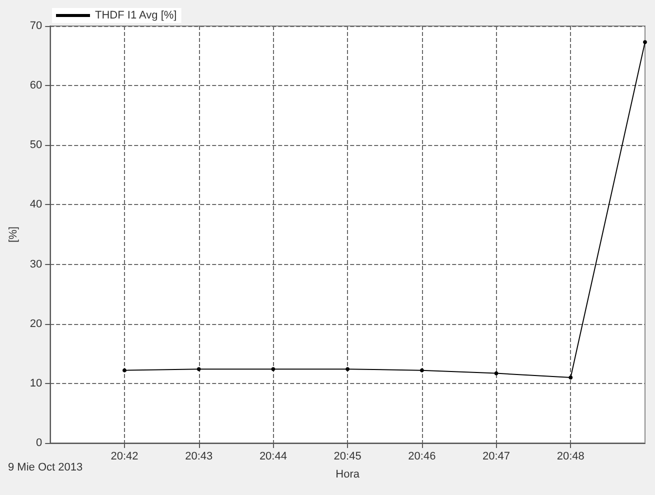  I want to click on y-tick-label: 20, so click(36, 324).